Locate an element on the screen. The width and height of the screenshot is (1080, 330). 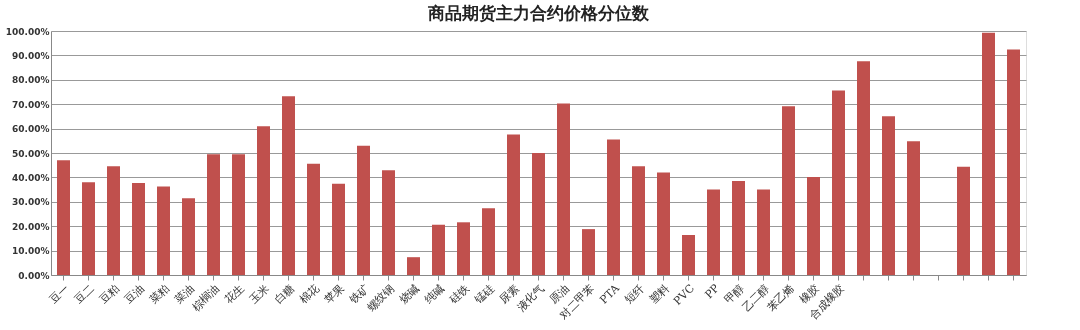
x-tick-label: 短纤 is located at coordinates (634, 294).